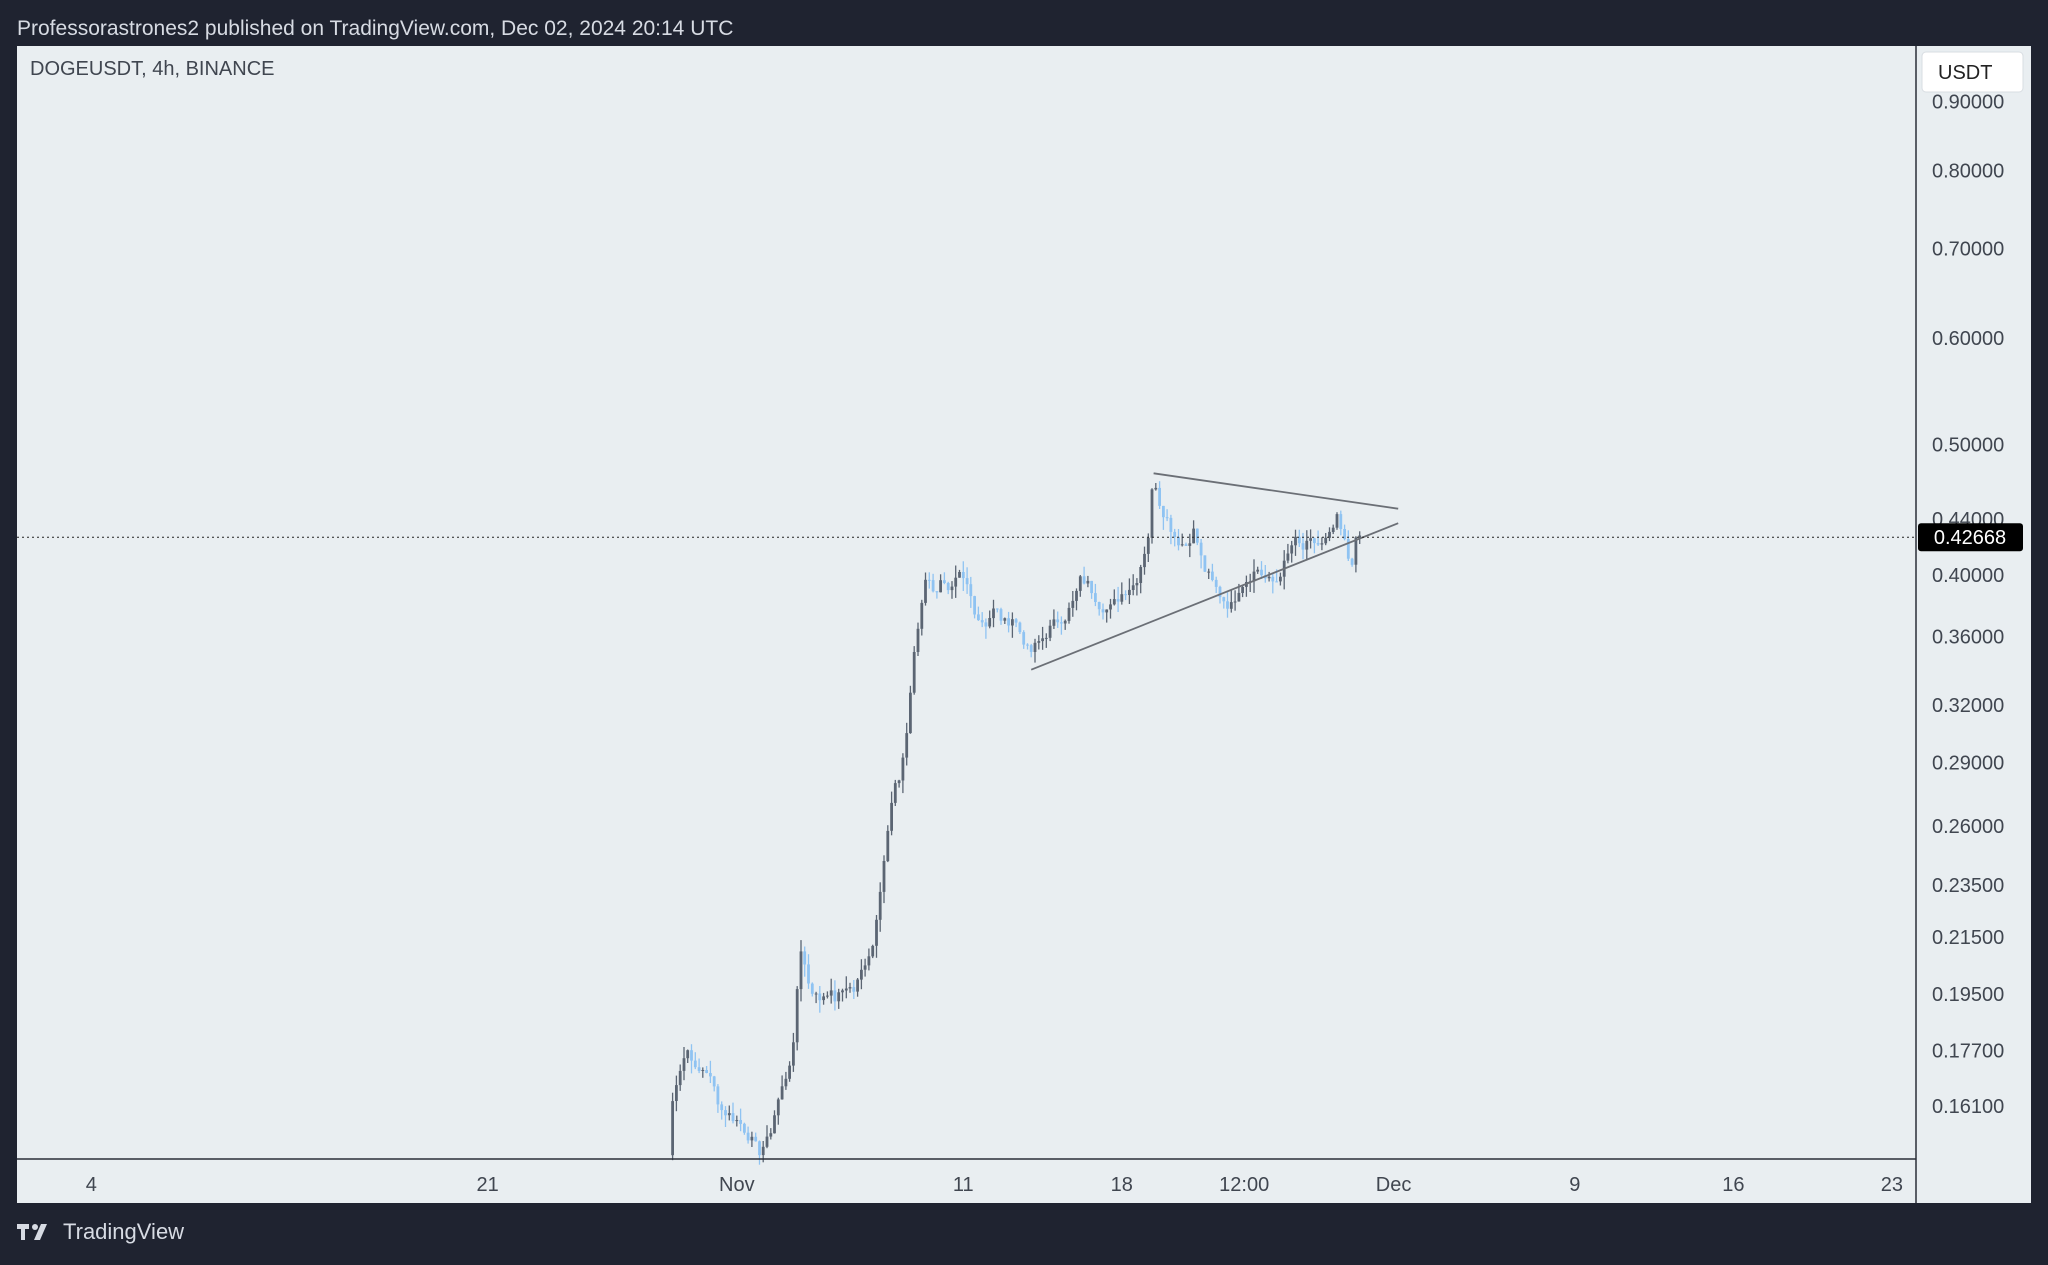 This screenshot has height=1265, width=2048. What do you see at coordinates (1968, 339) in the screenshot?
I see `price-tick-label: 0.60000` at bounding box center [1968, 339].